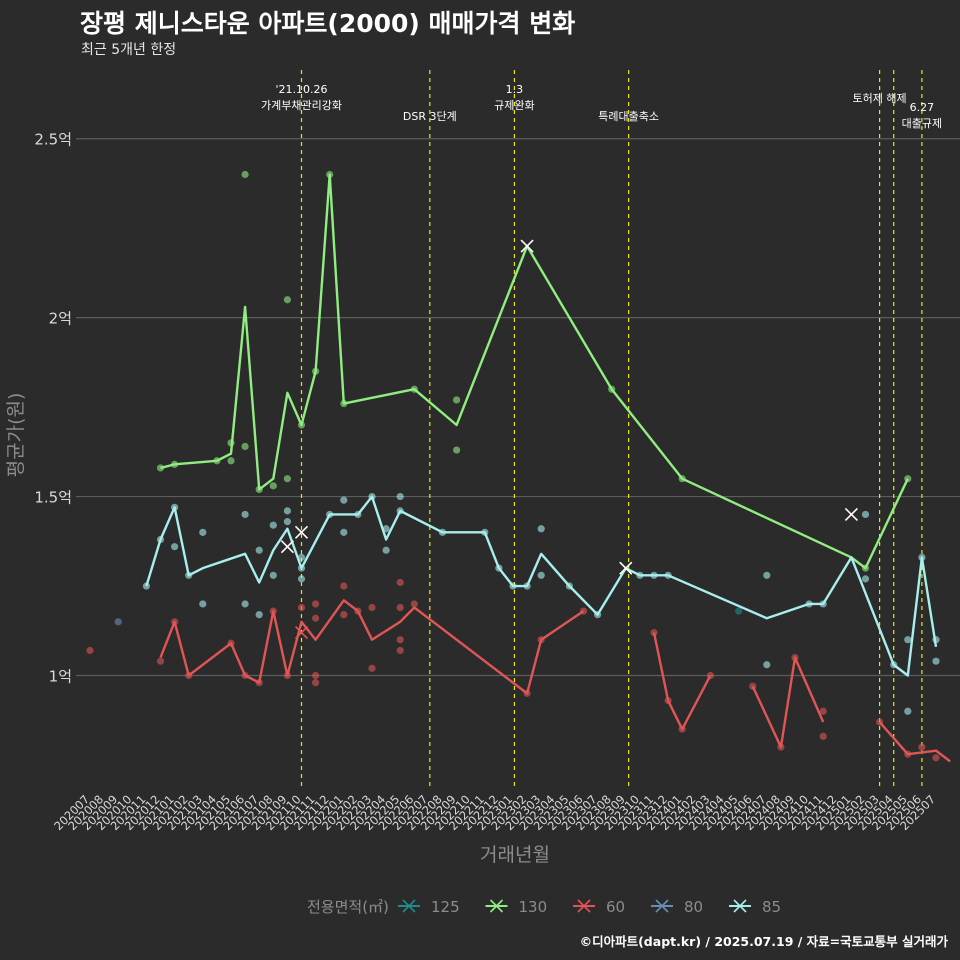 The width and height of the screenshot is (960, 960). What do you see at coordinates (755, 907) in the screenshot?
I see `legend-item-85: 85` at bounding box center [755, 907].